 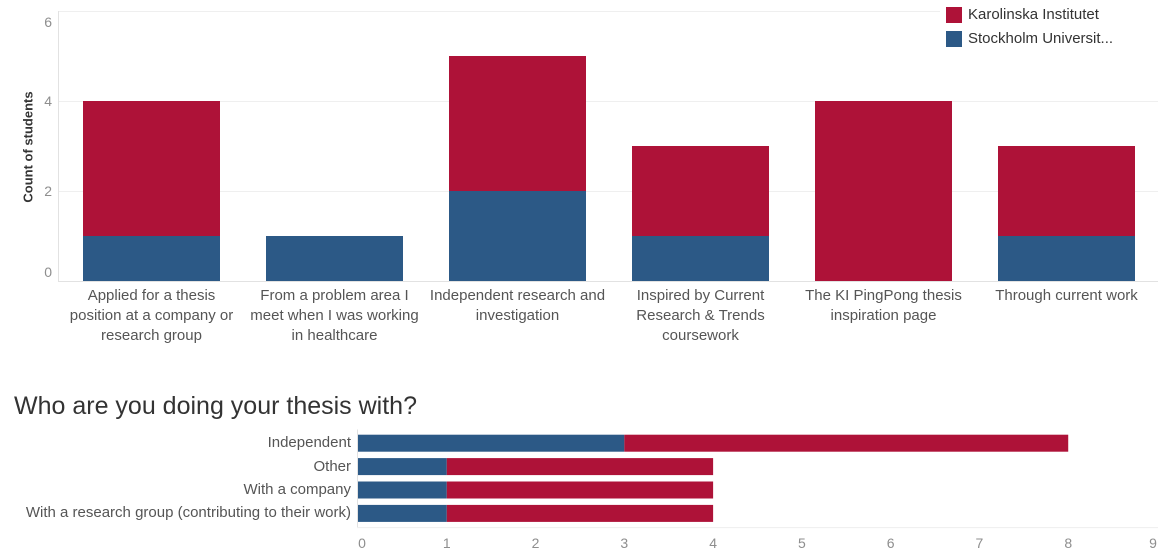 I want to click on y-axis-title: Count of students, so click(x=28, y=147).